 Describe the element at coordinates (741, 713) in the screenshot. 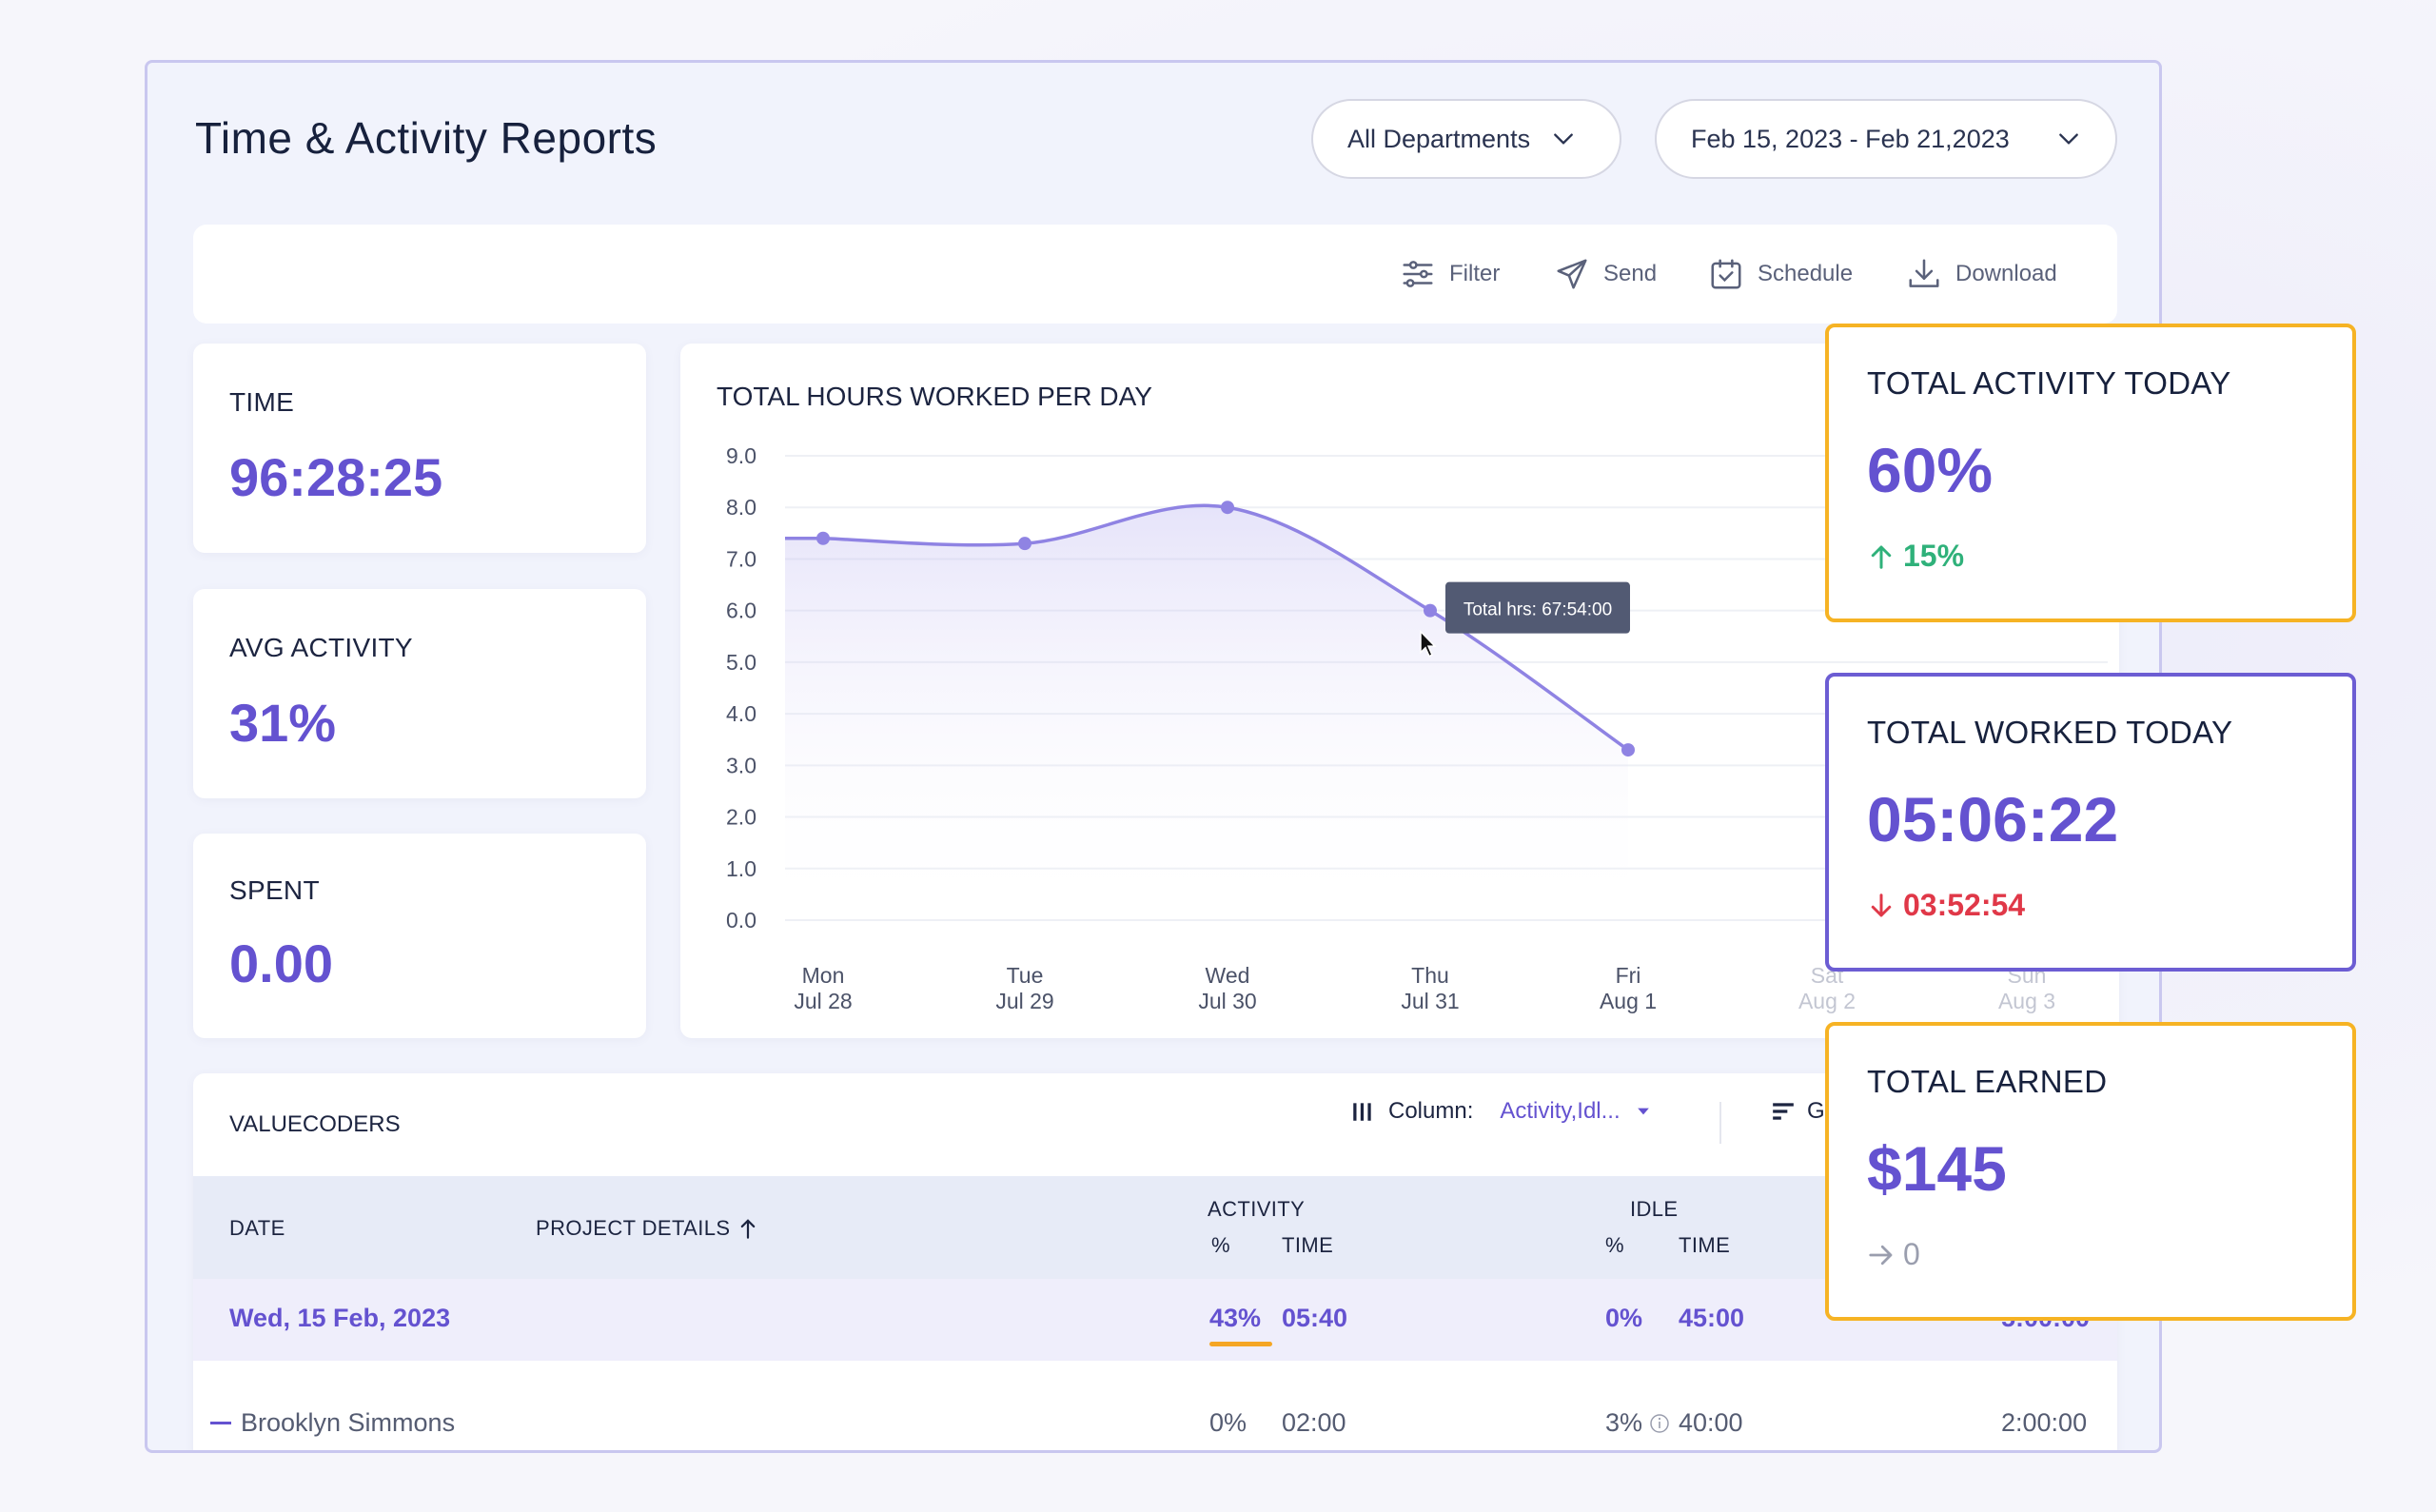

I see `y-tick-label: 4.0` at that location.